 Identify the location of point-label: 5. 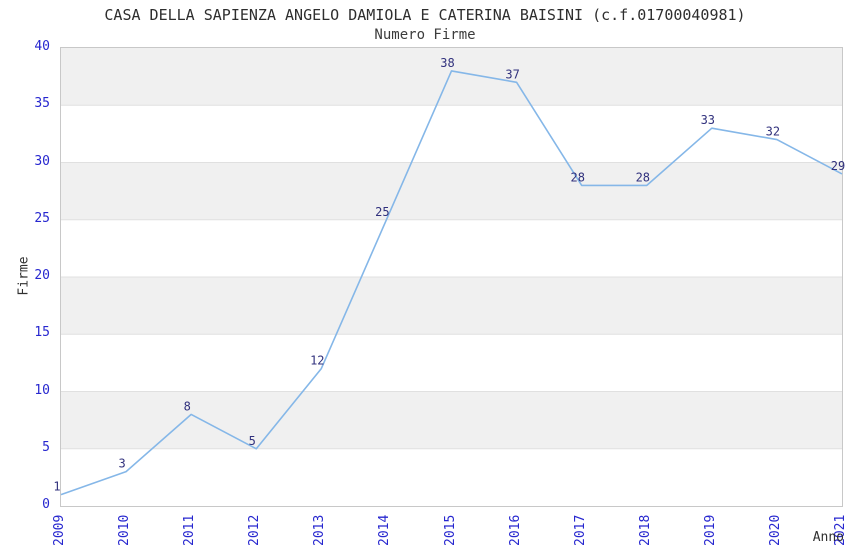
(252, 441).